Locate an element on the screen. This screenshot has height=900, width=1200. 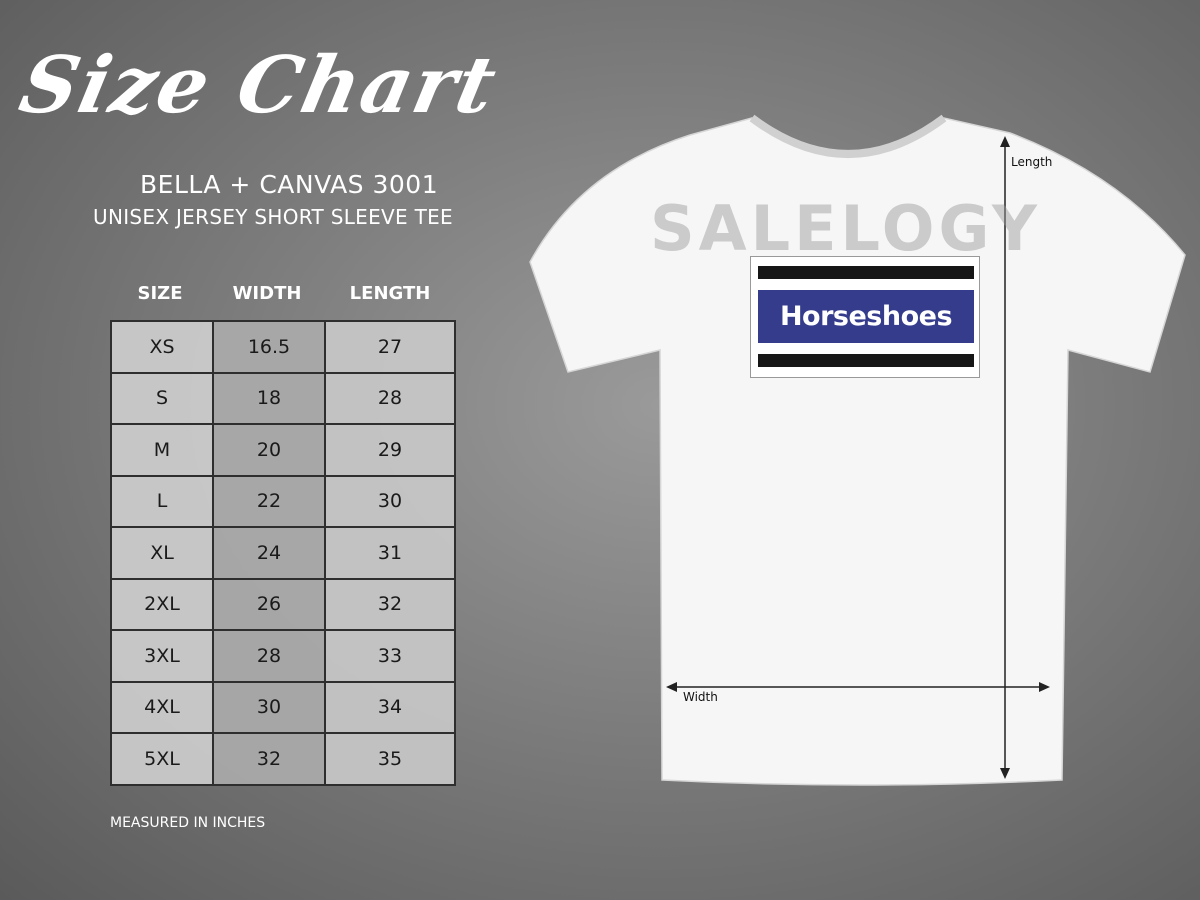
length-cell: 35 is located at coordinates (390, 759).